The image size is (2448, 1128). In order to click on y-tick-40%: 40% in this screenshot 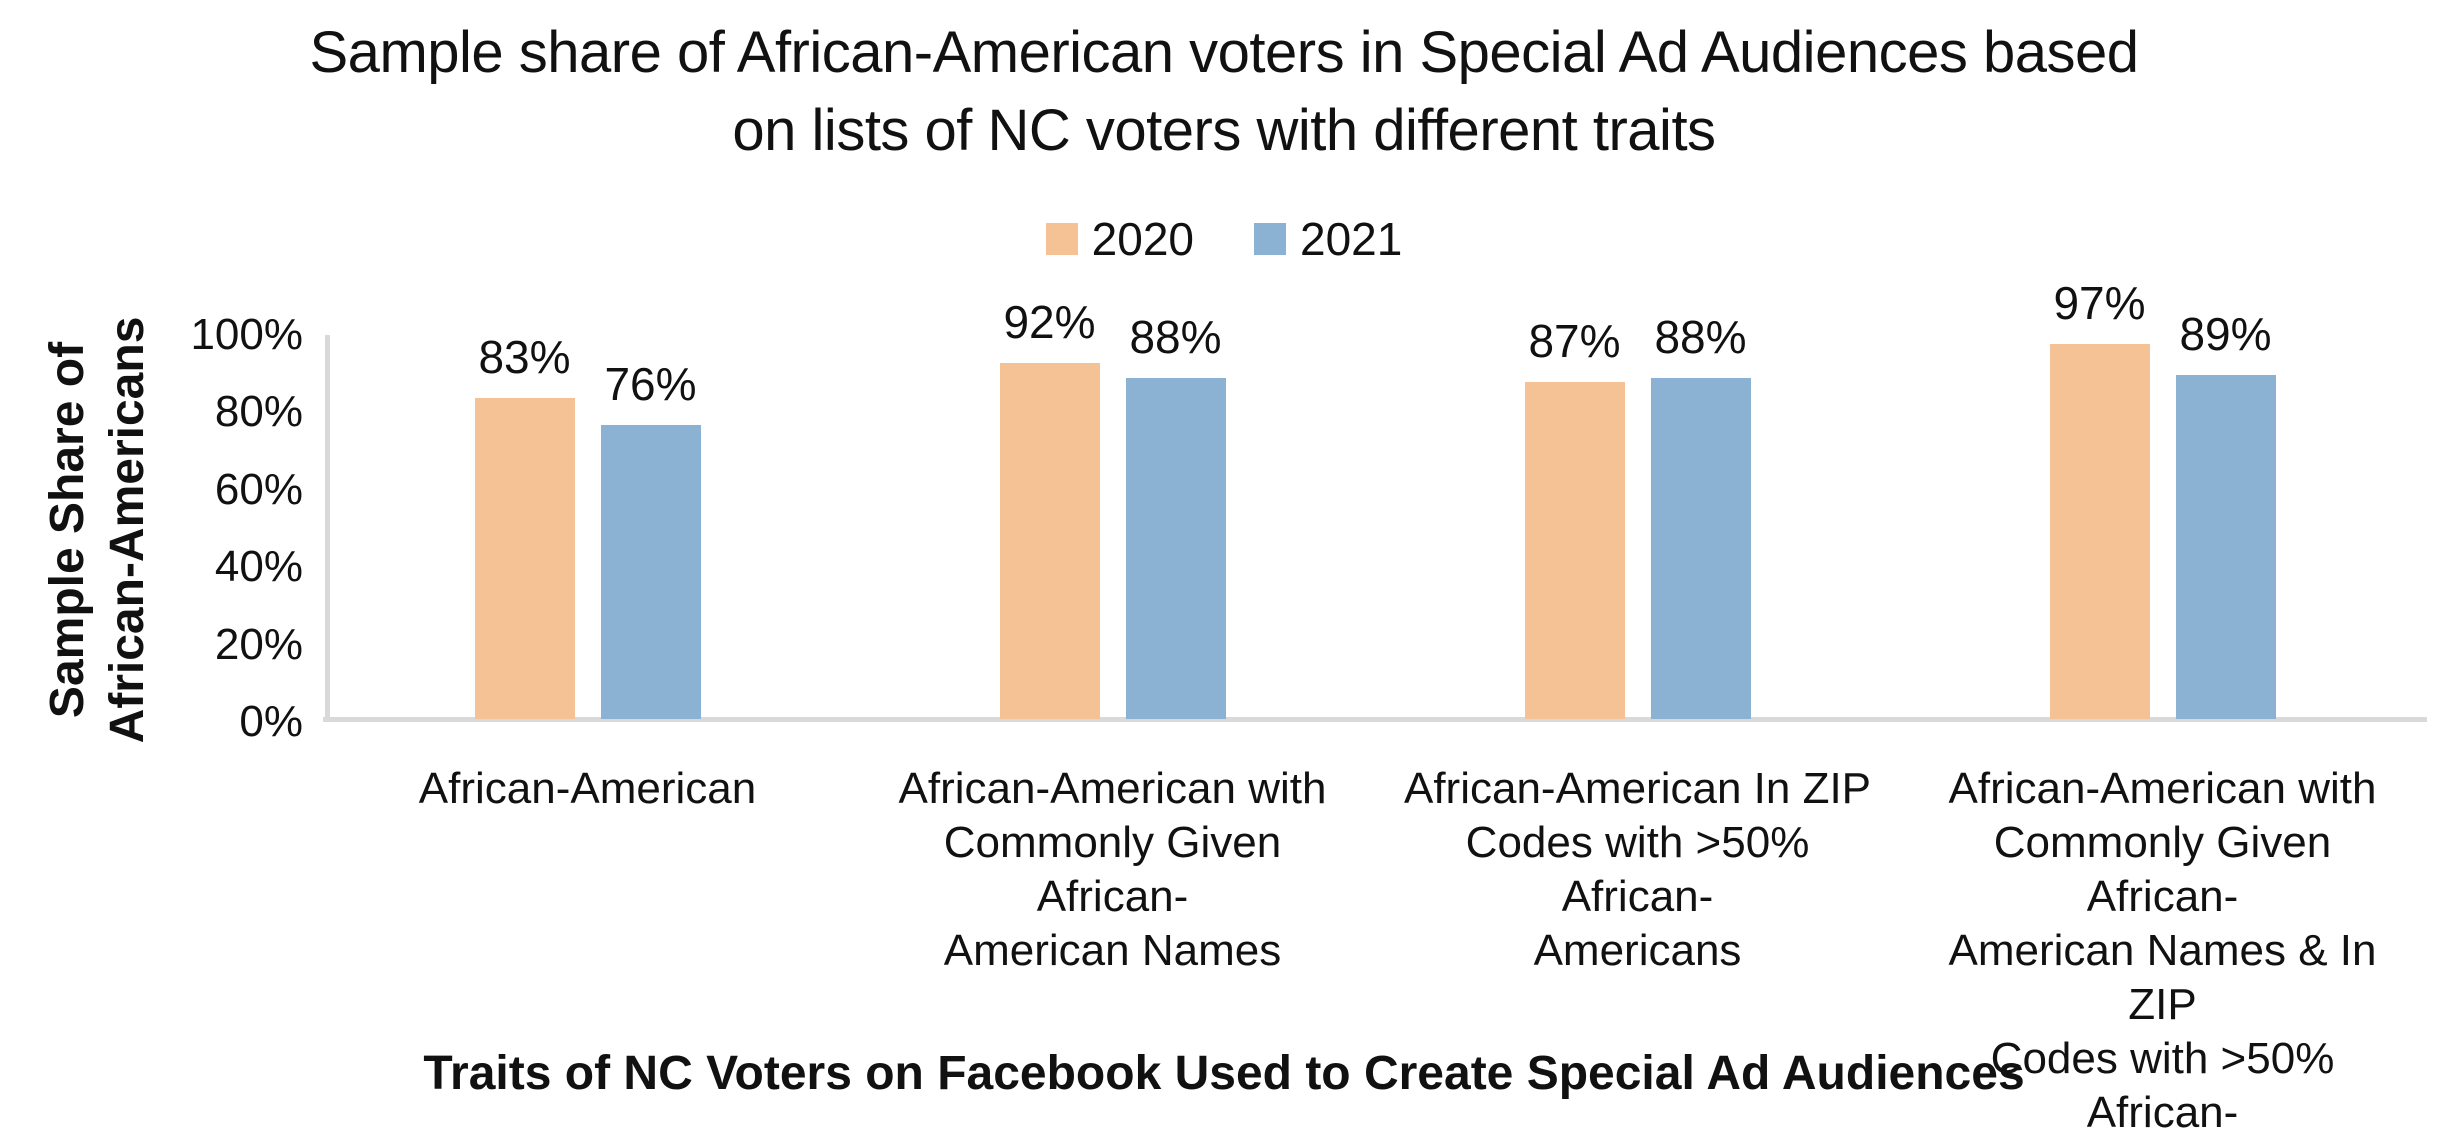, I will do `click(258, 567)`.